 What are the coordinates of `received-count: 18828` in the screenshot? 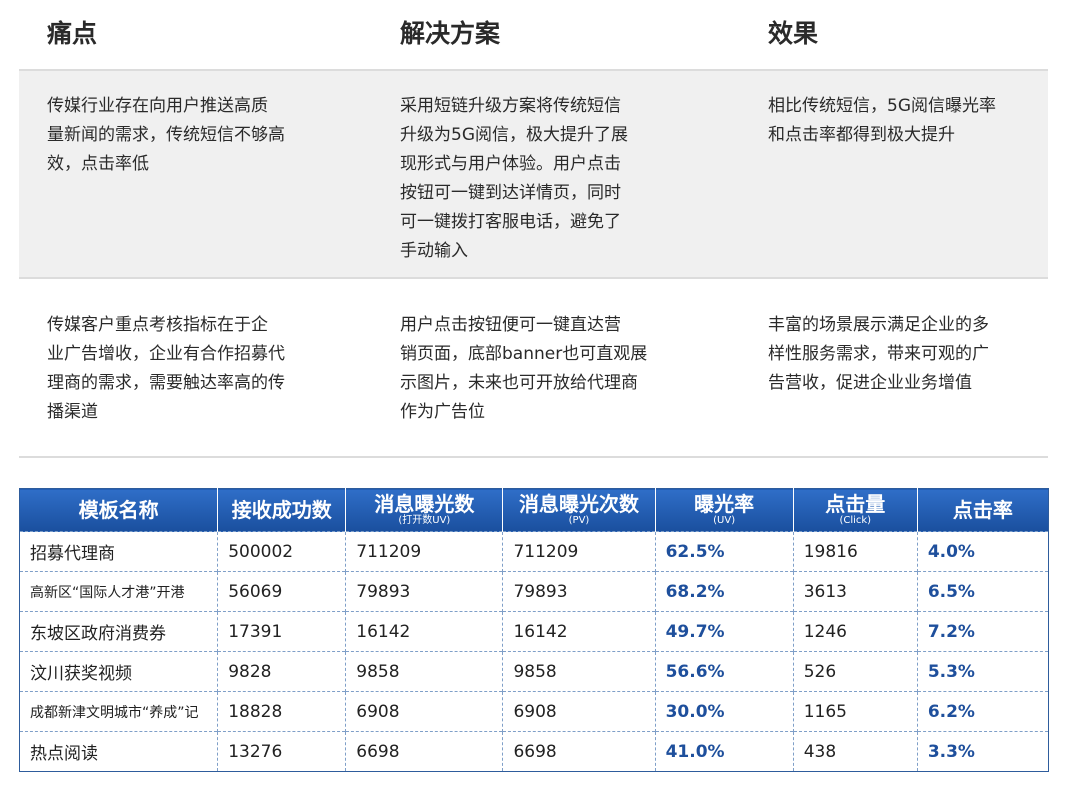 It's located at (281, 711).